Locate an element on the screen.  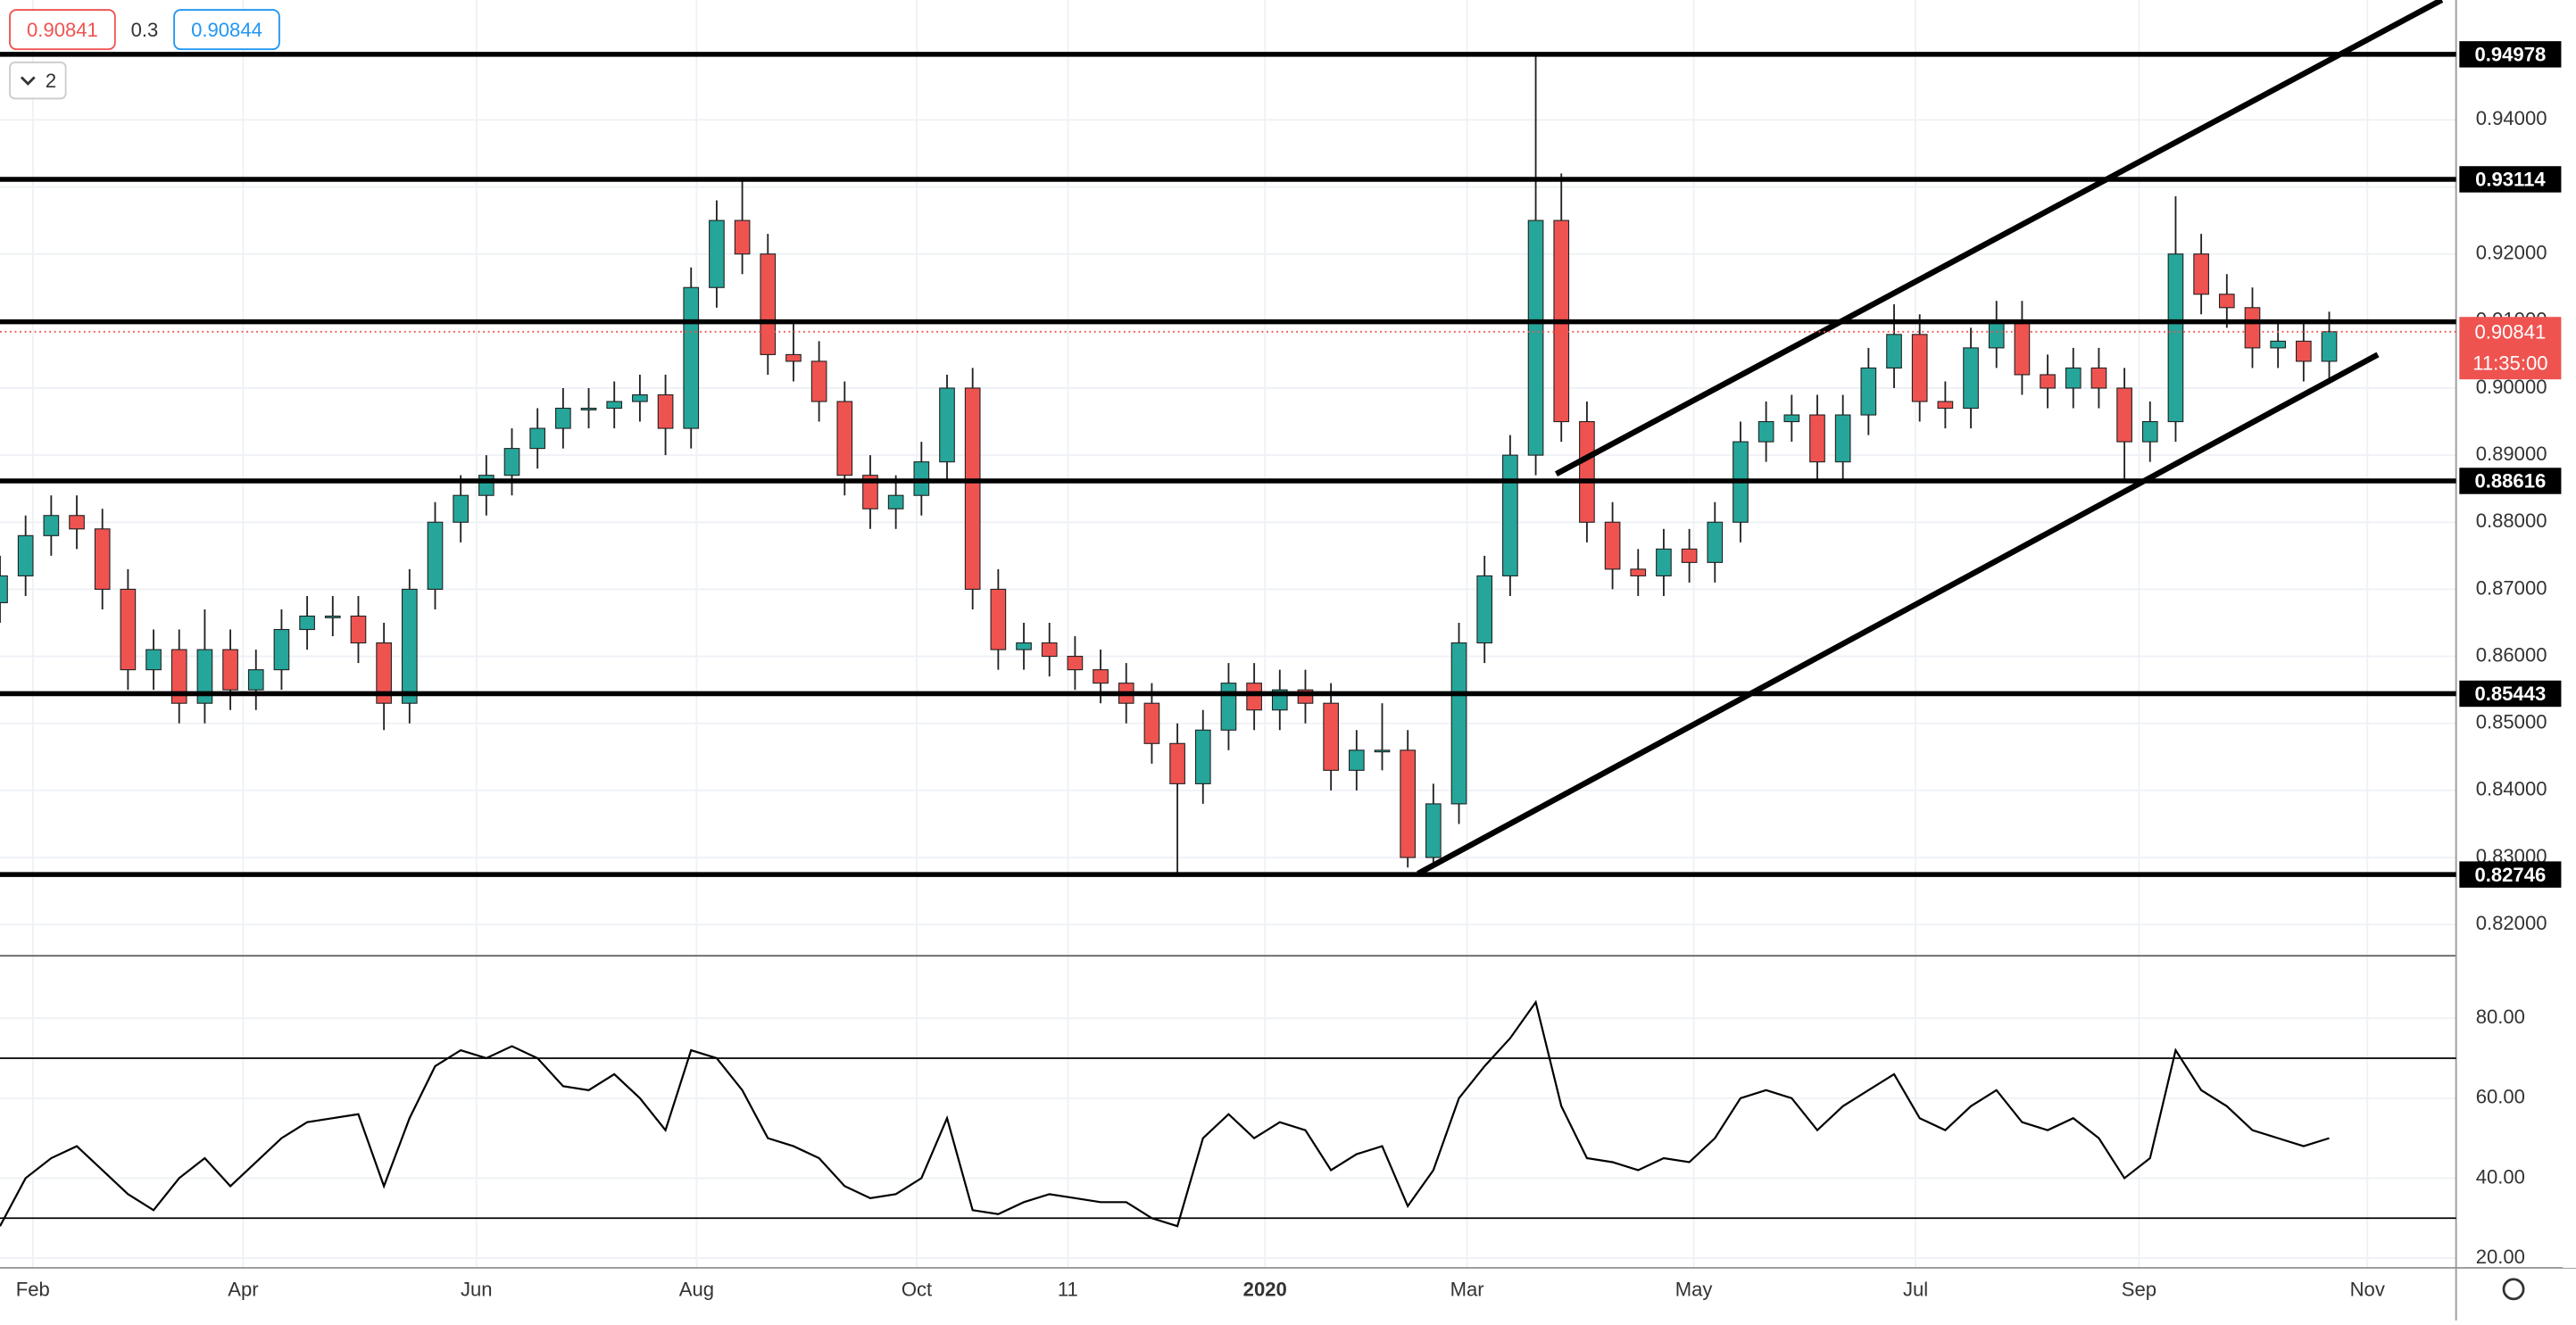
x-tick-label: Feb is located at coordinates (33, 1290).